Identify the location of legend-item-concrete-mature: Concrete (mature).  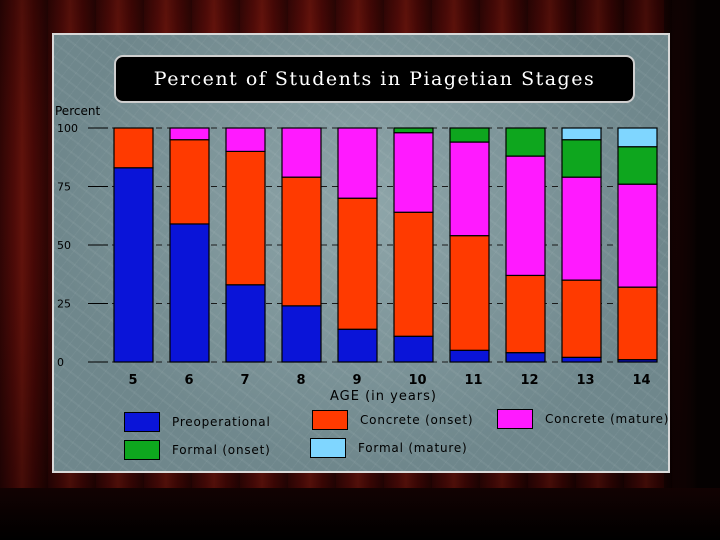
(583, 419).